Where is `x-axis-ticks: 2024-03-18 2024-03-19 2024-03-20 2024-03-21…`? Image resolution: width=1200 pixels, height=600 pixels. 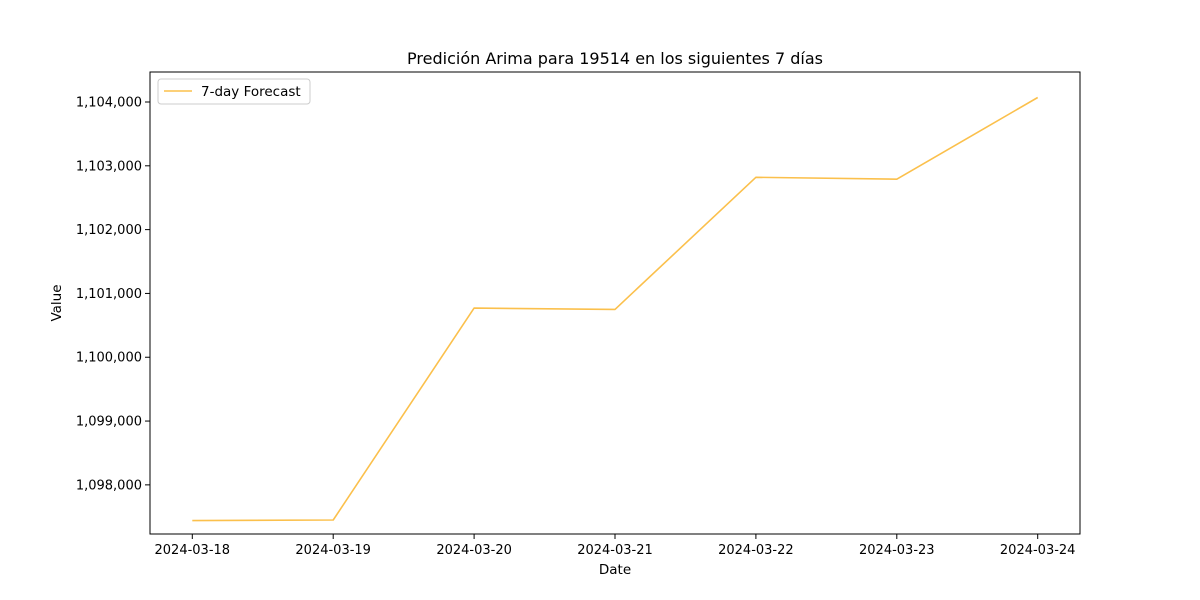 x-axis-ticks: 2024-03-18 2024-03-19 2024-03-20 2024-03-21… is located at coordinates (615, 546).